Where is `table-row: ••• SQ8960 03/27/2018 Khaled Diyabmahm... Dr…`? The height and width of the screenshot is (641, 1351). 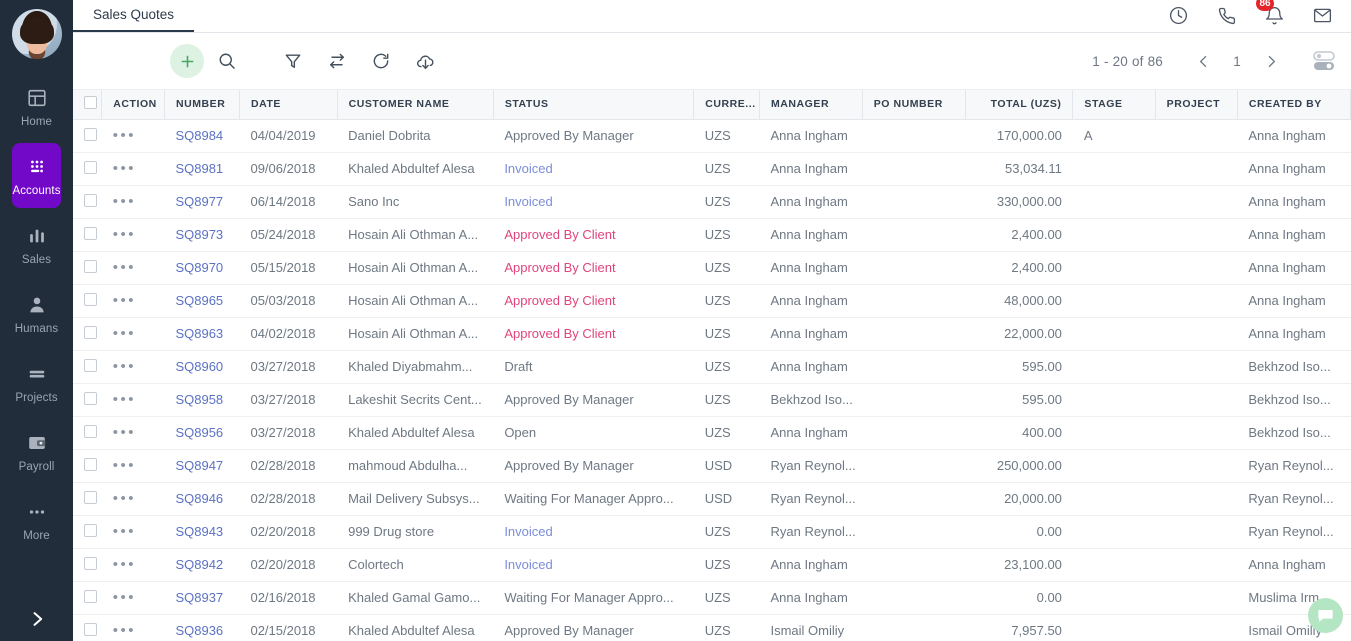
table-row: ••• SQ8960 03/27/2018 Khaled Diyabmahm... Dr… is located at coordinates (712, 366).